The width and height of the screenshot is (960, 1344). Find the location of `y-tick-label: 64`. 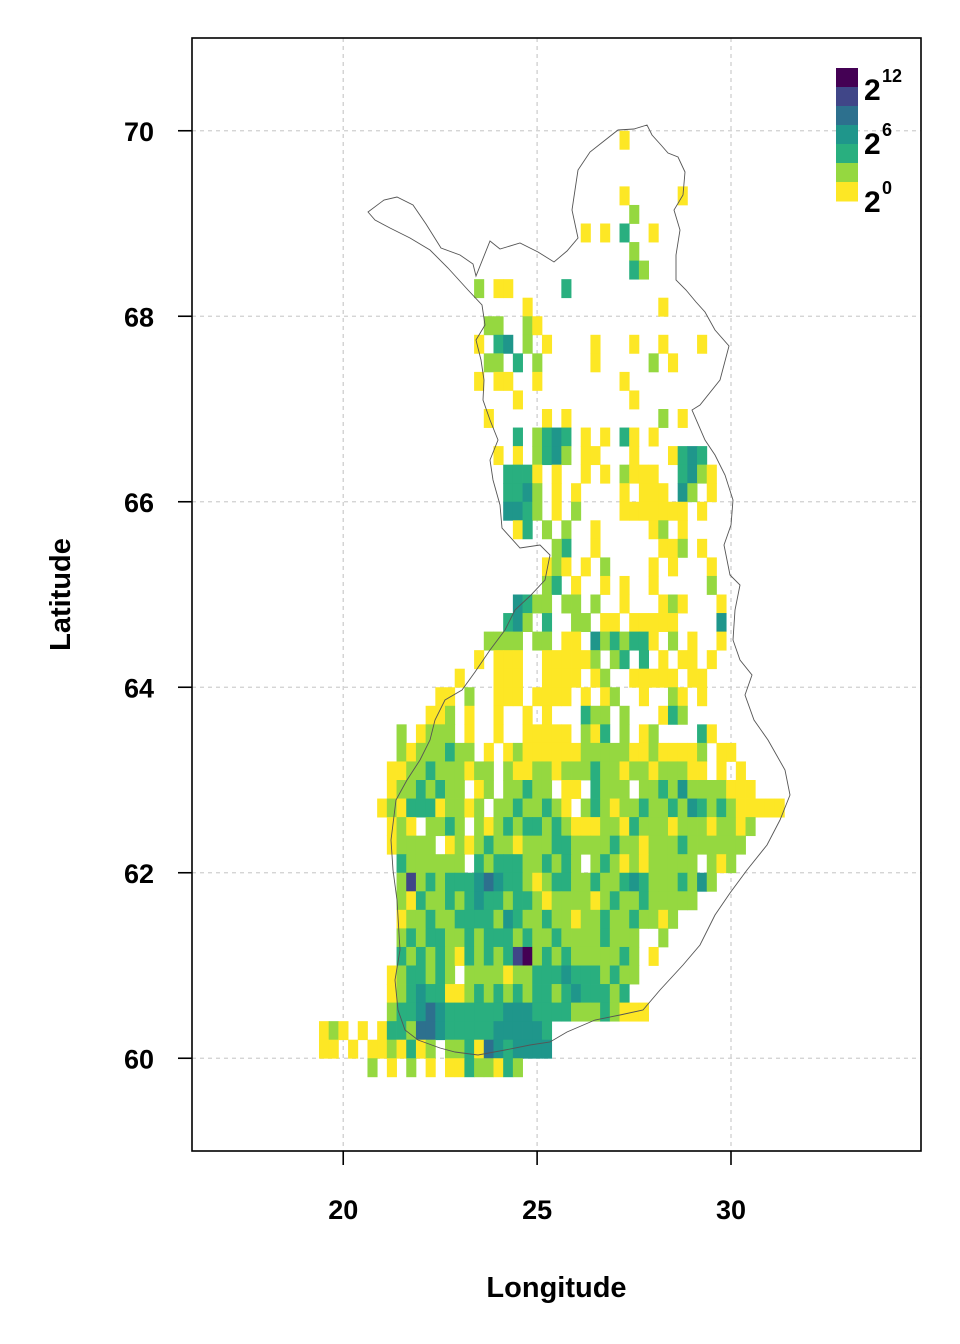

y-tick-label: 64 is located at coordinates (139, 688).